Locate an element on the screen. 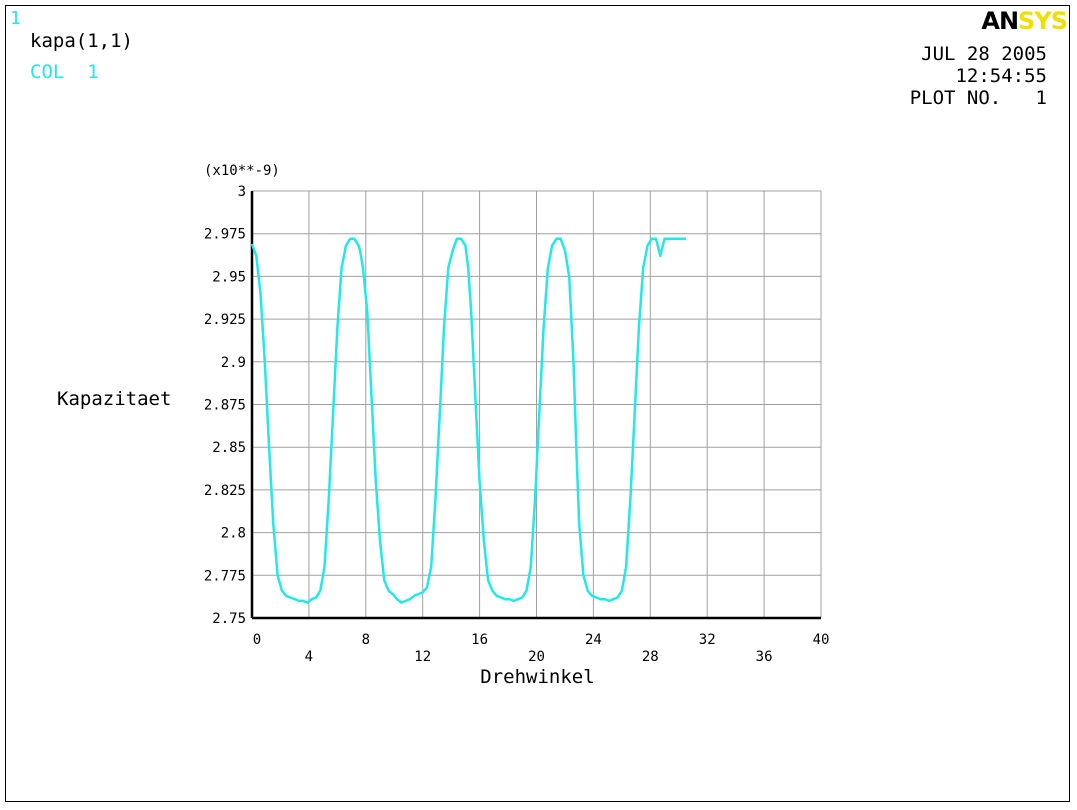 This screenshot has height=810, width=1077. y-tick-label: 2.925 is located at coordinates (225, 320).